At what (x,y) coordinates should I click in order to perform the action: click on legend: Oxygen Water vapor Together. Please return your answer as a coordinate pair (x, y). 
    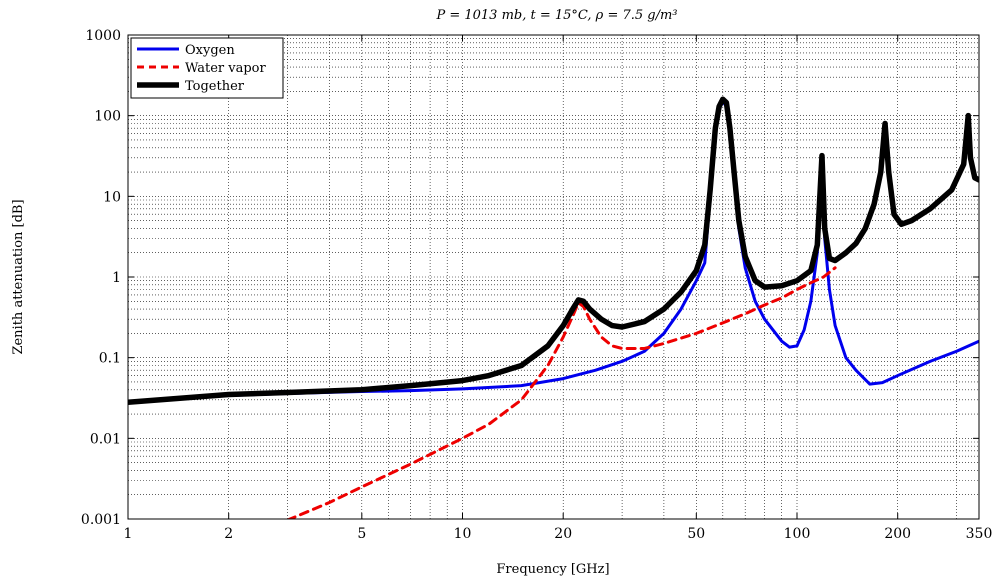
    Looking at the image, I should click on (207, 68).